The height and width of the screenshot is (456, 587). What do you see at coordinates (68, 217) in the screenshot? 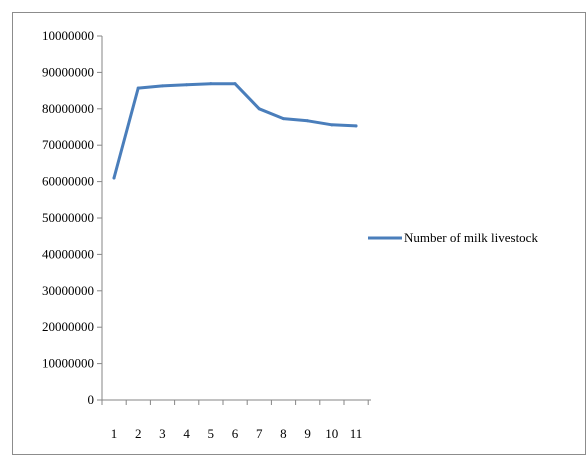
I see `y-tick-label: 50000000` at bounding box center [68, 217].